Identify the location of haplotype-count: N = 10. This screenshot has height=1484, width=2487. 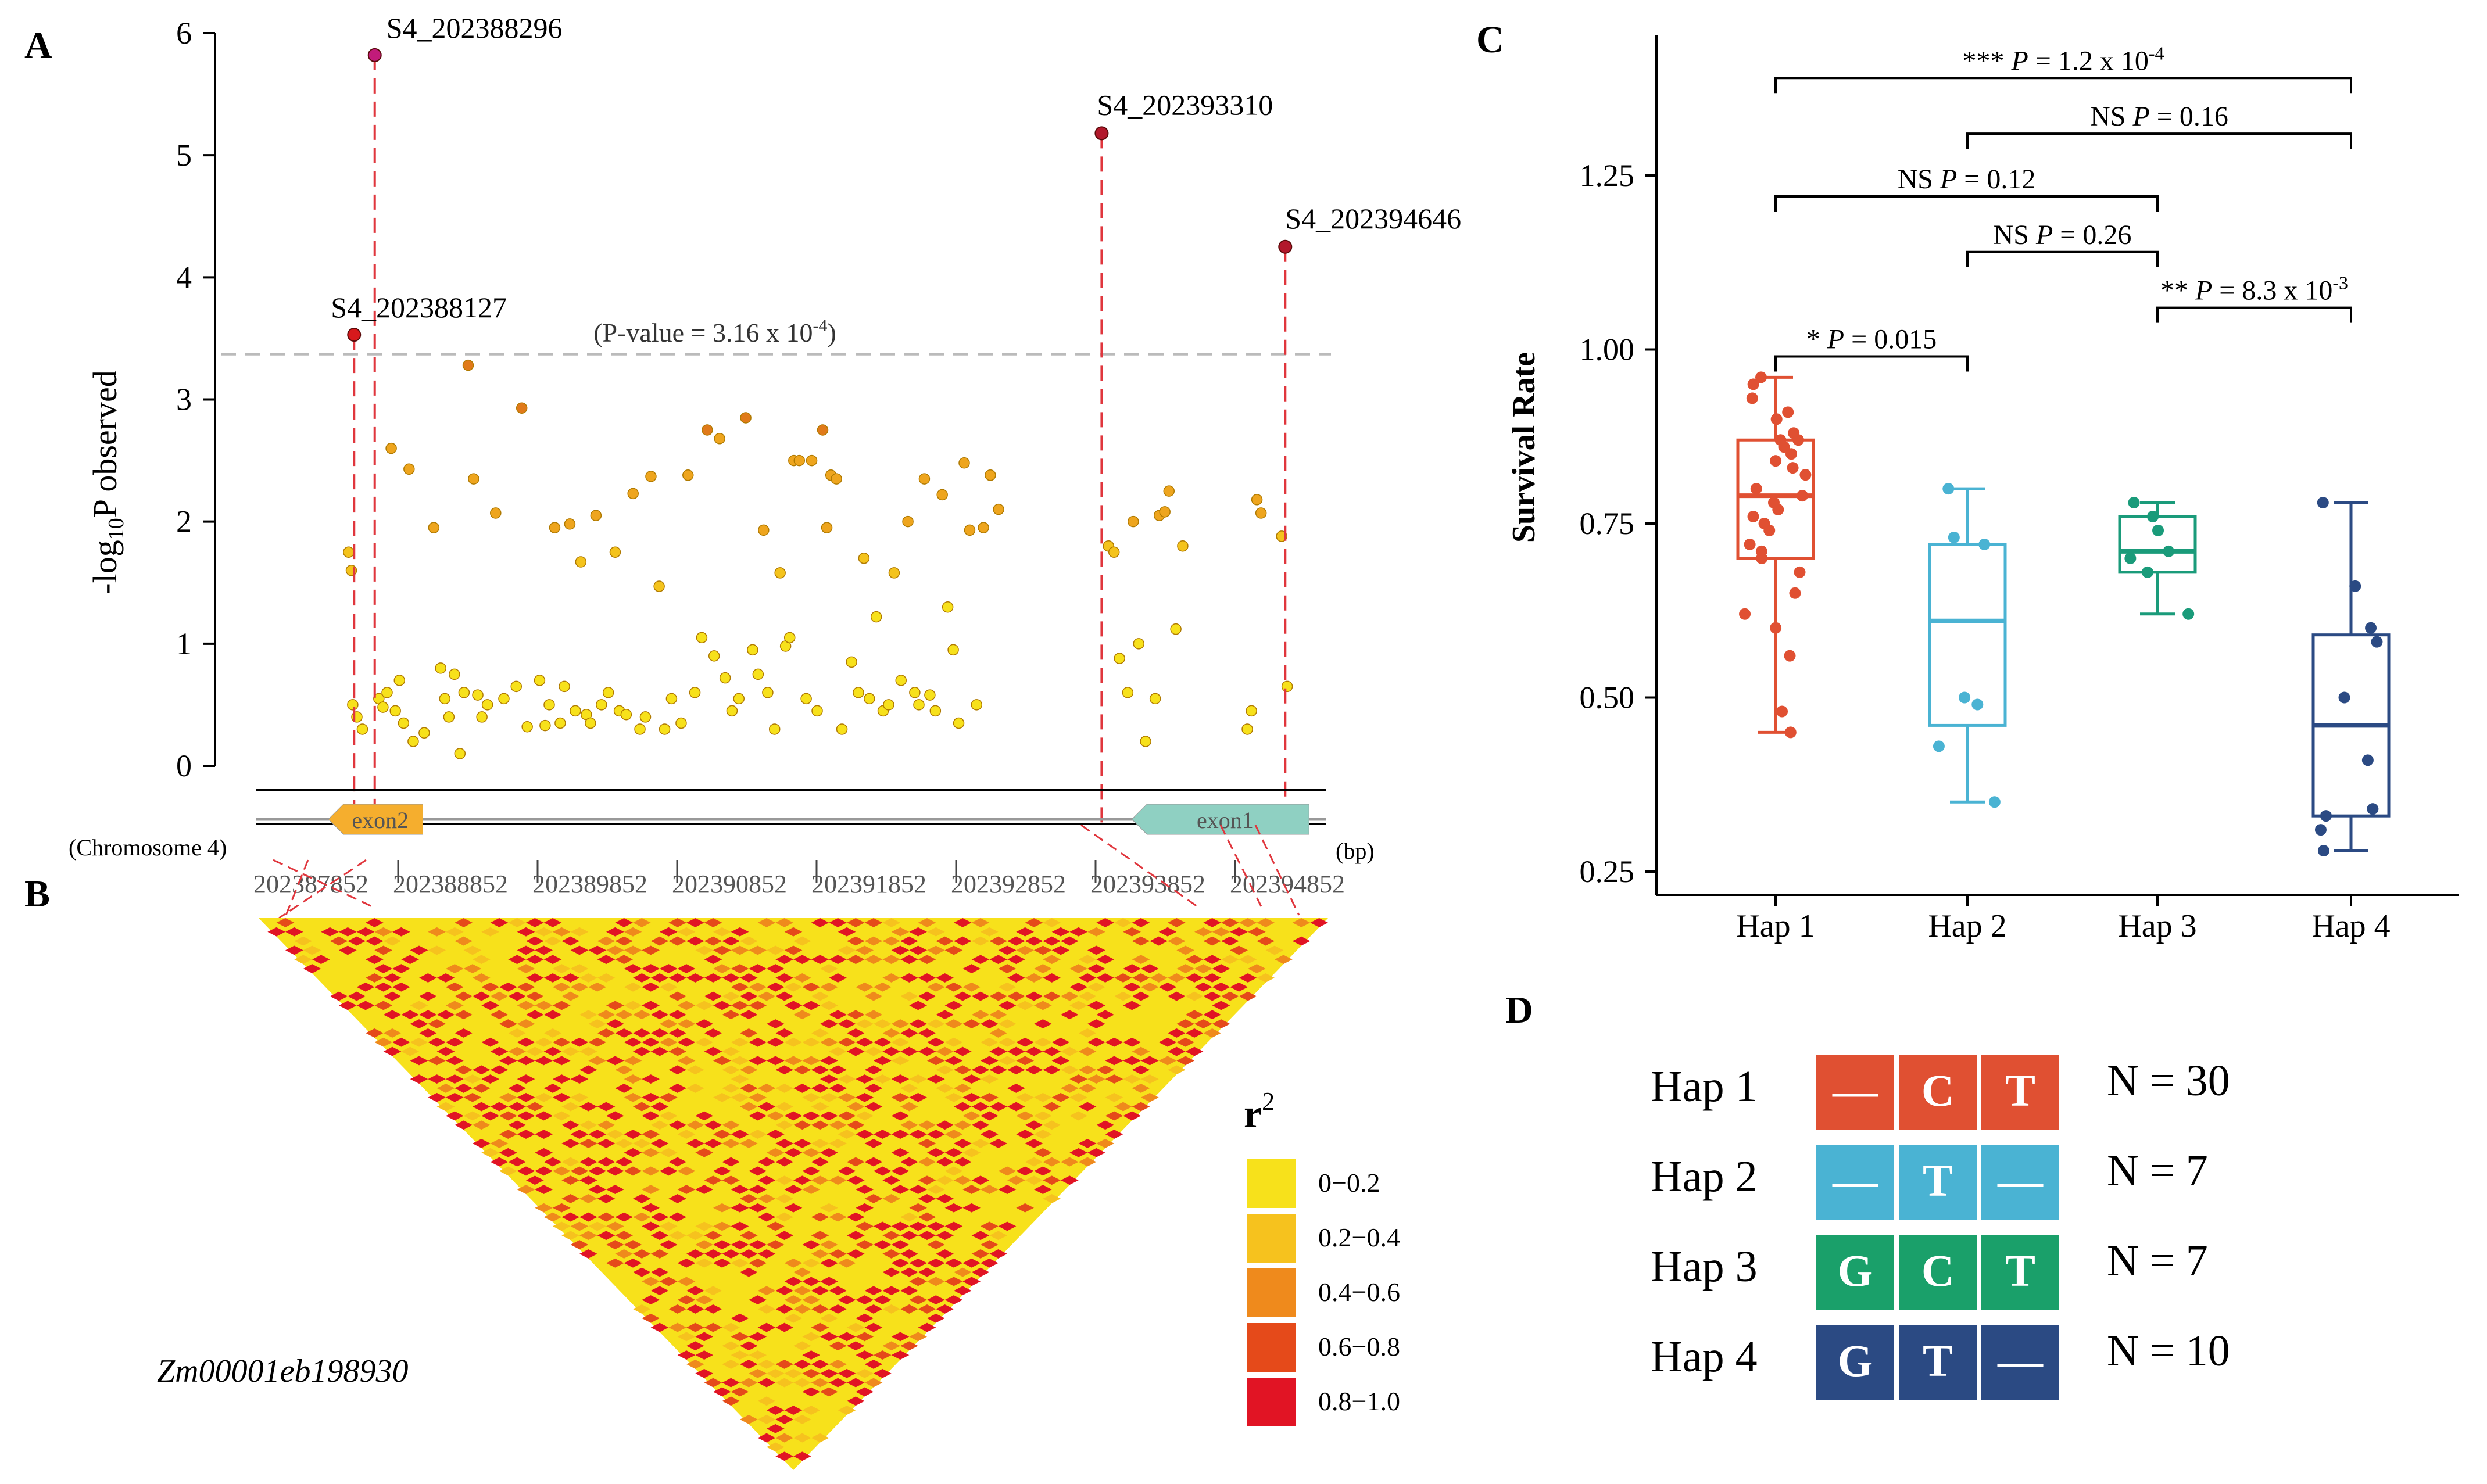
(2169, 1351).